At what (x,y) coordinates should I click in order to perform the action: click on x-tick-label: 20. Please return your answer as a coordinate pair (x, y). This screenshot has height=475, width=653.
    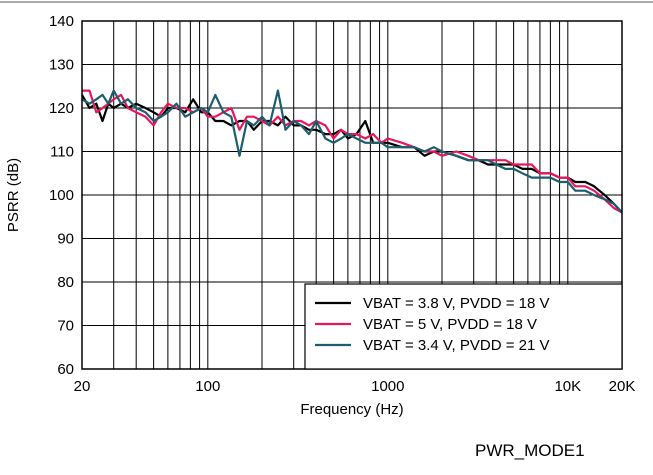
    Looking at the image, I should click on (82, 386).